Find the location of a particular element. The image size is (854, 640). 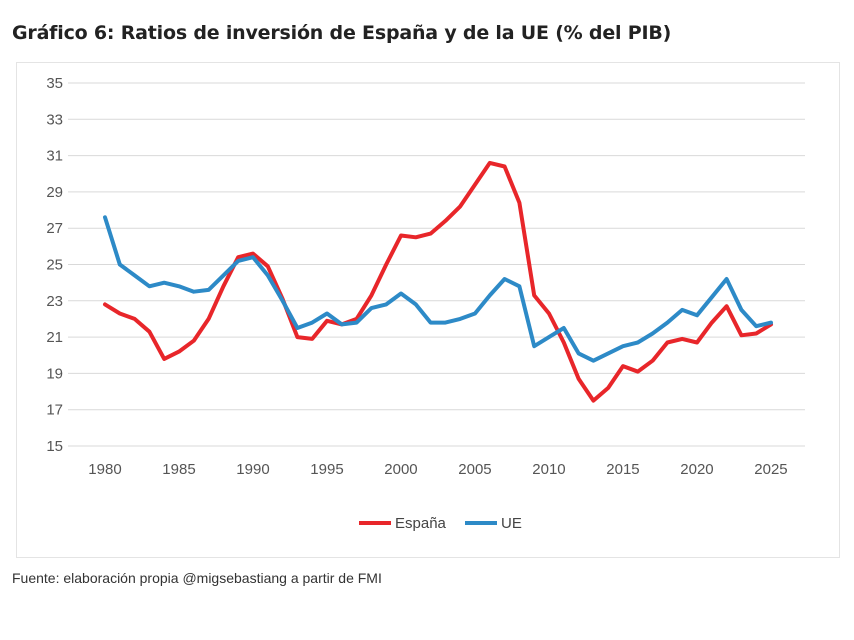

y-axis-ticks: 15 17 19 21 23 25 27 29 31 33 35 is located at coordinates (54, 265).